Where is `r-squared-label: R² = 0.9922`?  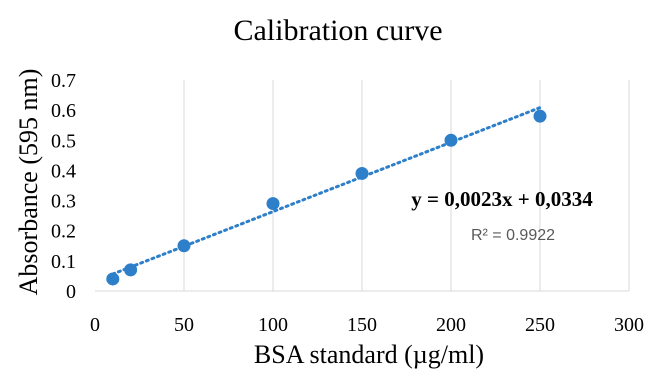 r-squared-label: R² = 0.9922 is located at coordinates (513, 235).